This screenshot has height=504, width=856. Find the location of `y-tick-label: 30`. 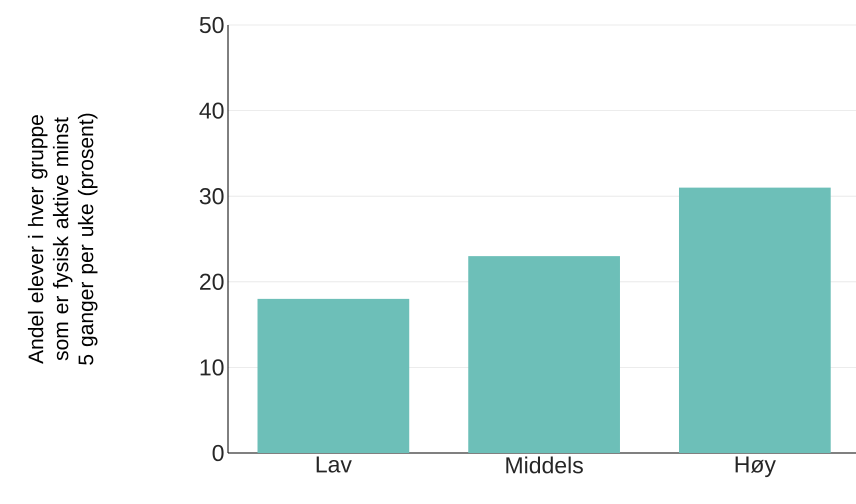

y-tick-label: 30 is located at coordinates (212, 196).